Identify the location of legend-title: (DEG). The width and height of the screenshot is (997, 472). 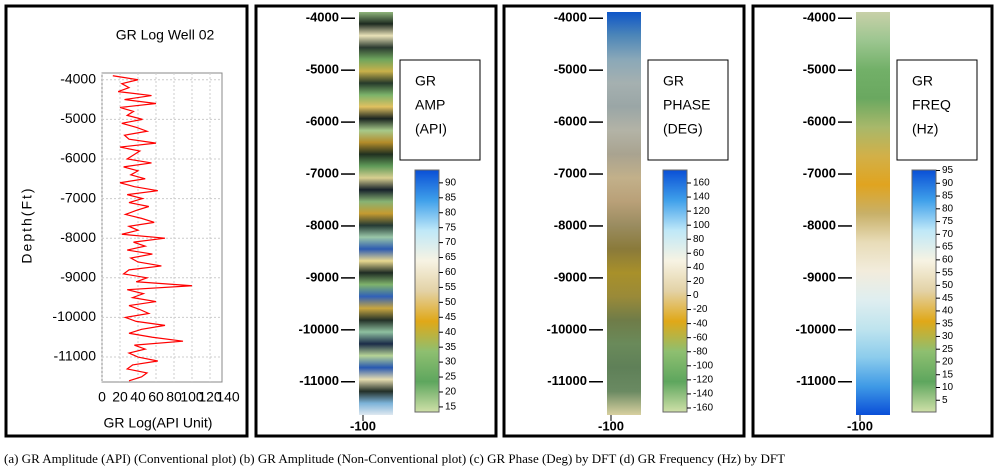
(683, 129).